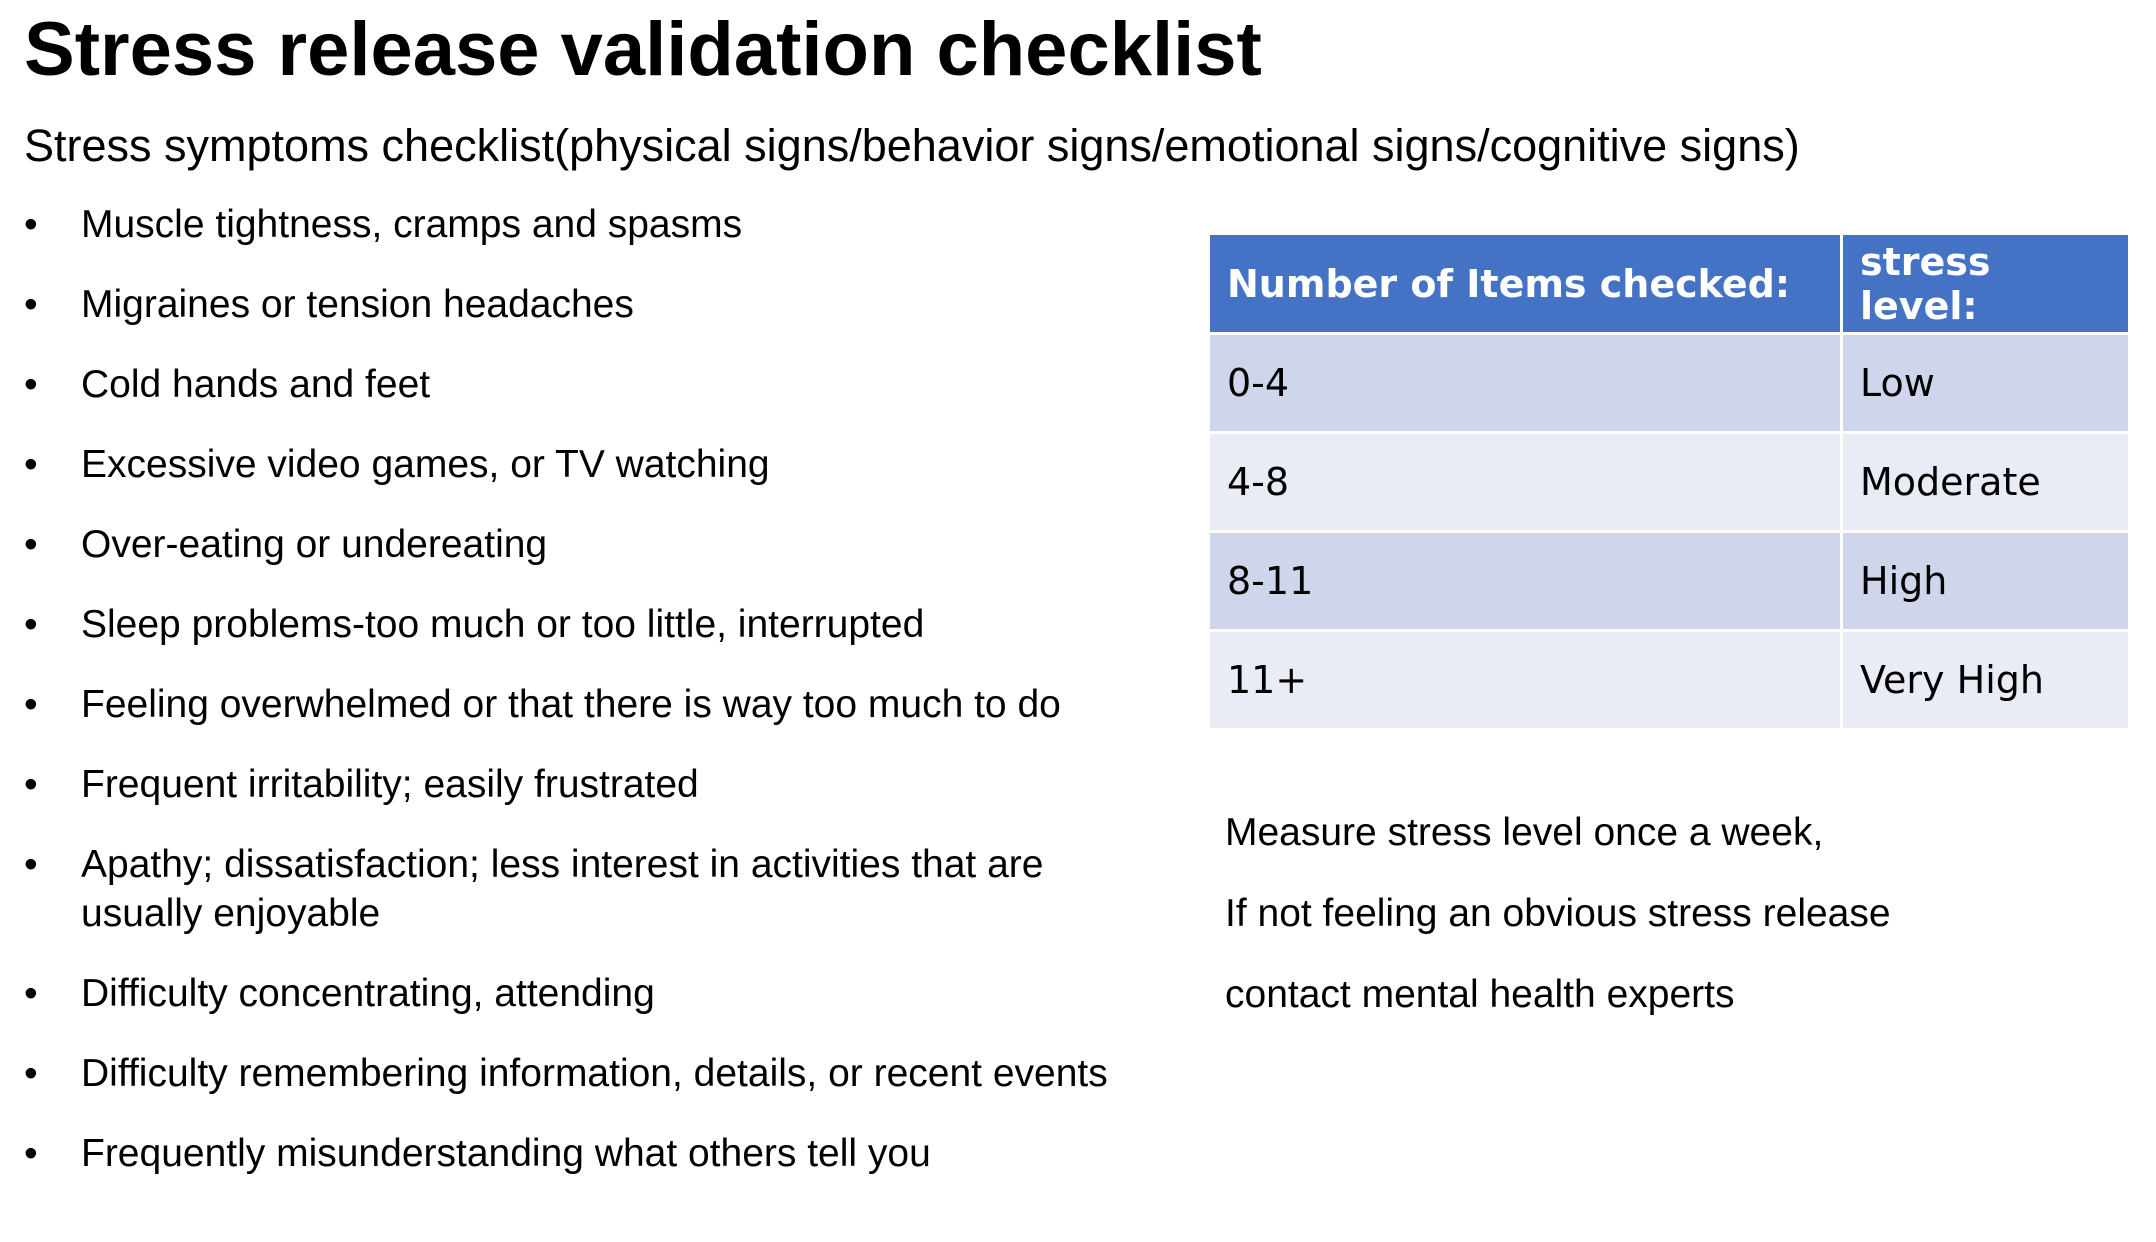  Describe the element at coordinates (589, 784) in the screenshot. I see `symptom-item: Frequent irritability; easily frustrated` at that location.